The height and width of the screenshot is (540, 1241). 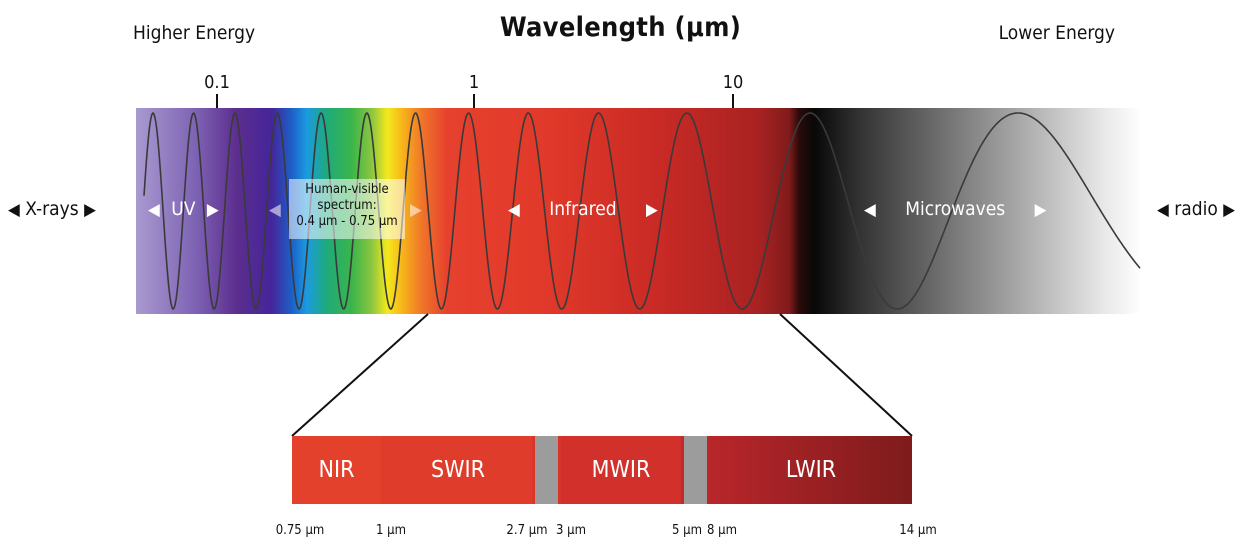 What do you see at coordinates (347, 205) in the screenshot?
I see `visible-line-2: spectrum:` at bounding box center [347, 205].